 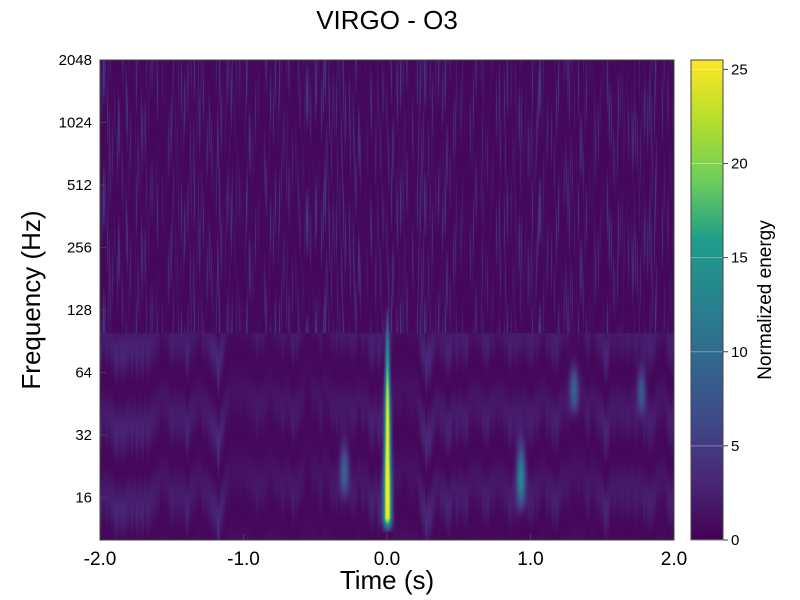 I want to click on colorbar-axis: 0 5 10 15 20 25, so click(x=719, y=305).